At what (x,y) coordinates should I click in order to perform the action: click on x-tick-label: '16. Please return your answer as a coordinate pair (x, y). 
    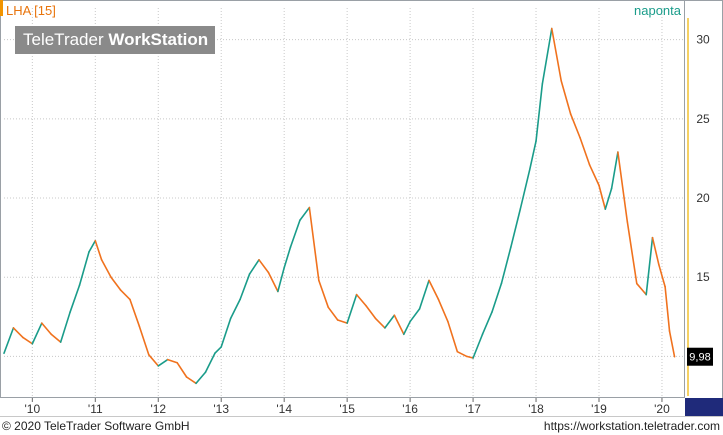
    Looking at the image, I should click on (410, 409).